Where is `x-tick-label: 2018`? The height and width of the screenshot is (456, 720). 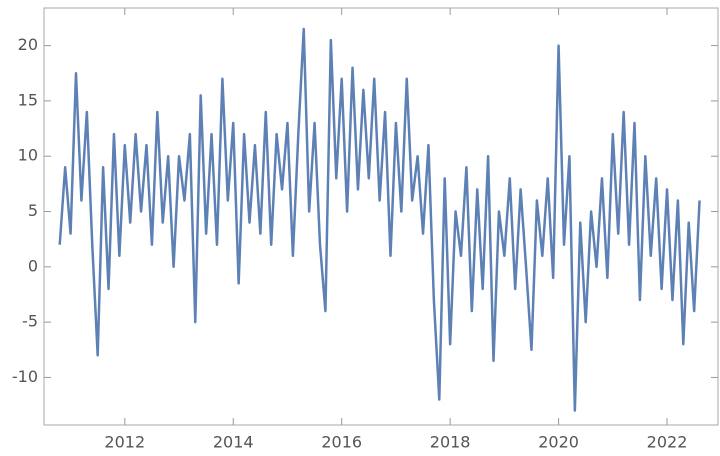 x-tick-label: 2018 is located at coordinates (450, 442).